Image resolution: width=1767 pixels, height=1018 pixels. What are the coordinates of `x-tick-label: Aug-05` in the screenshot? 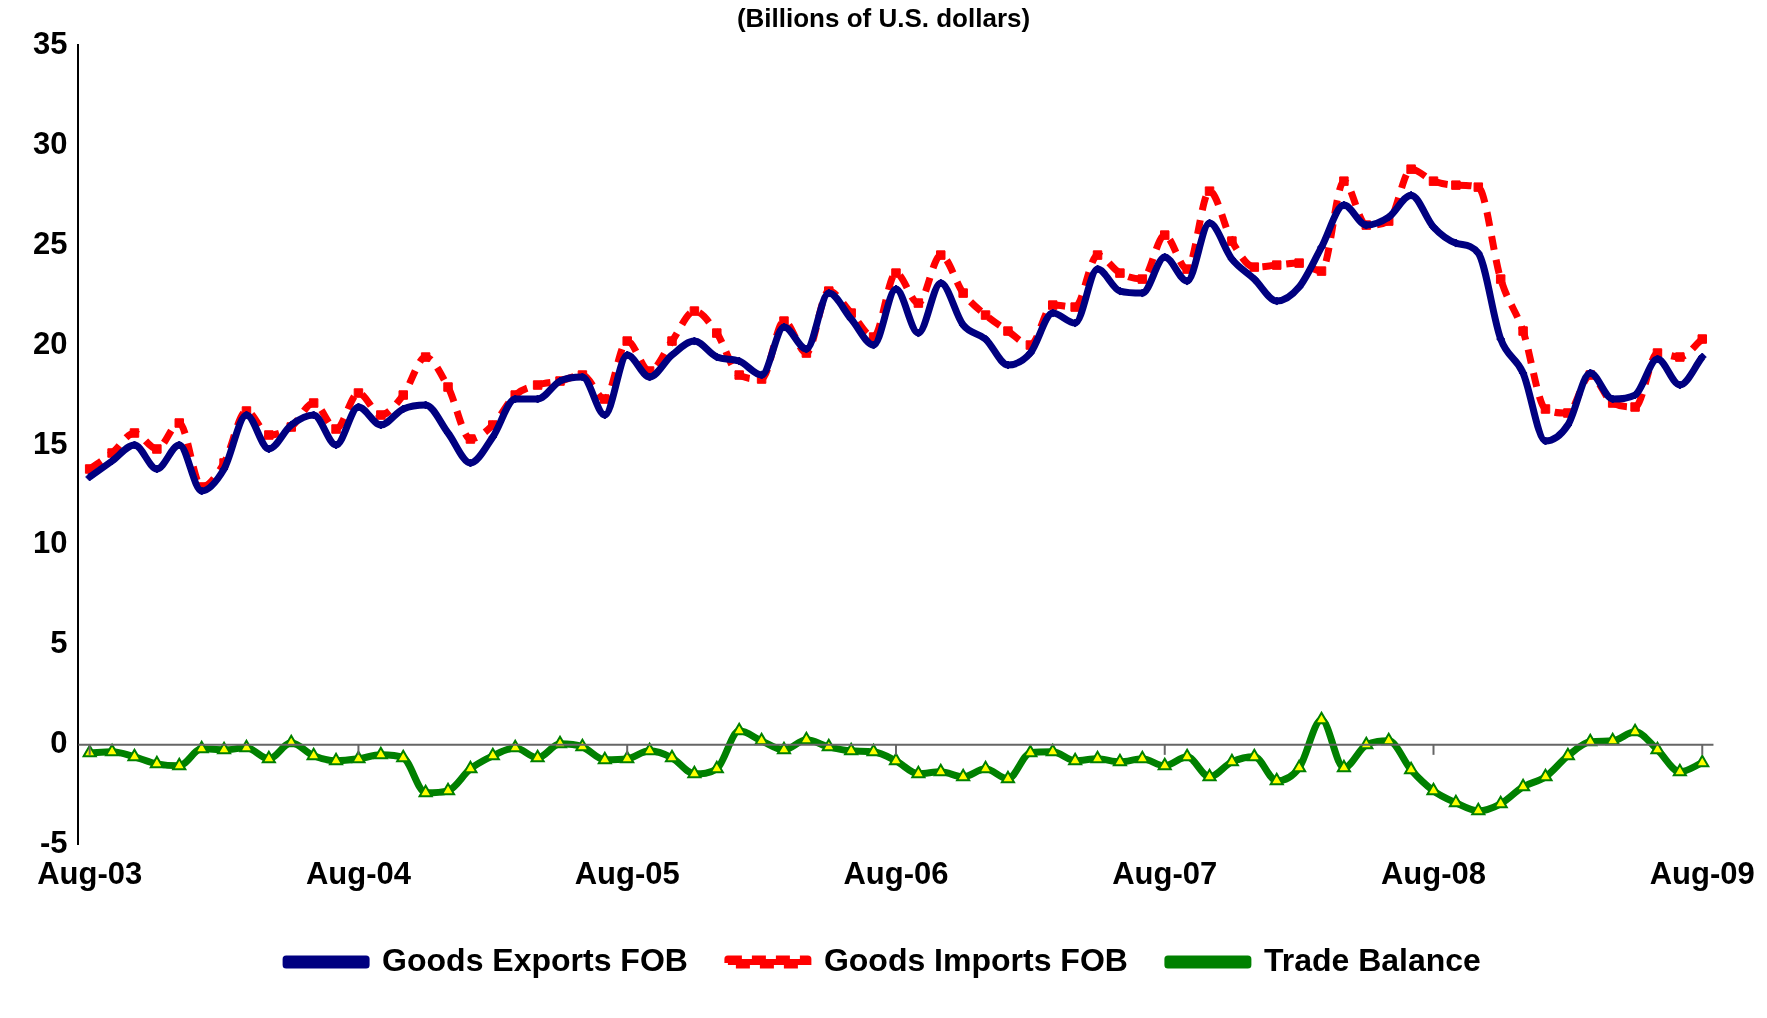 It's located at (627, 873).